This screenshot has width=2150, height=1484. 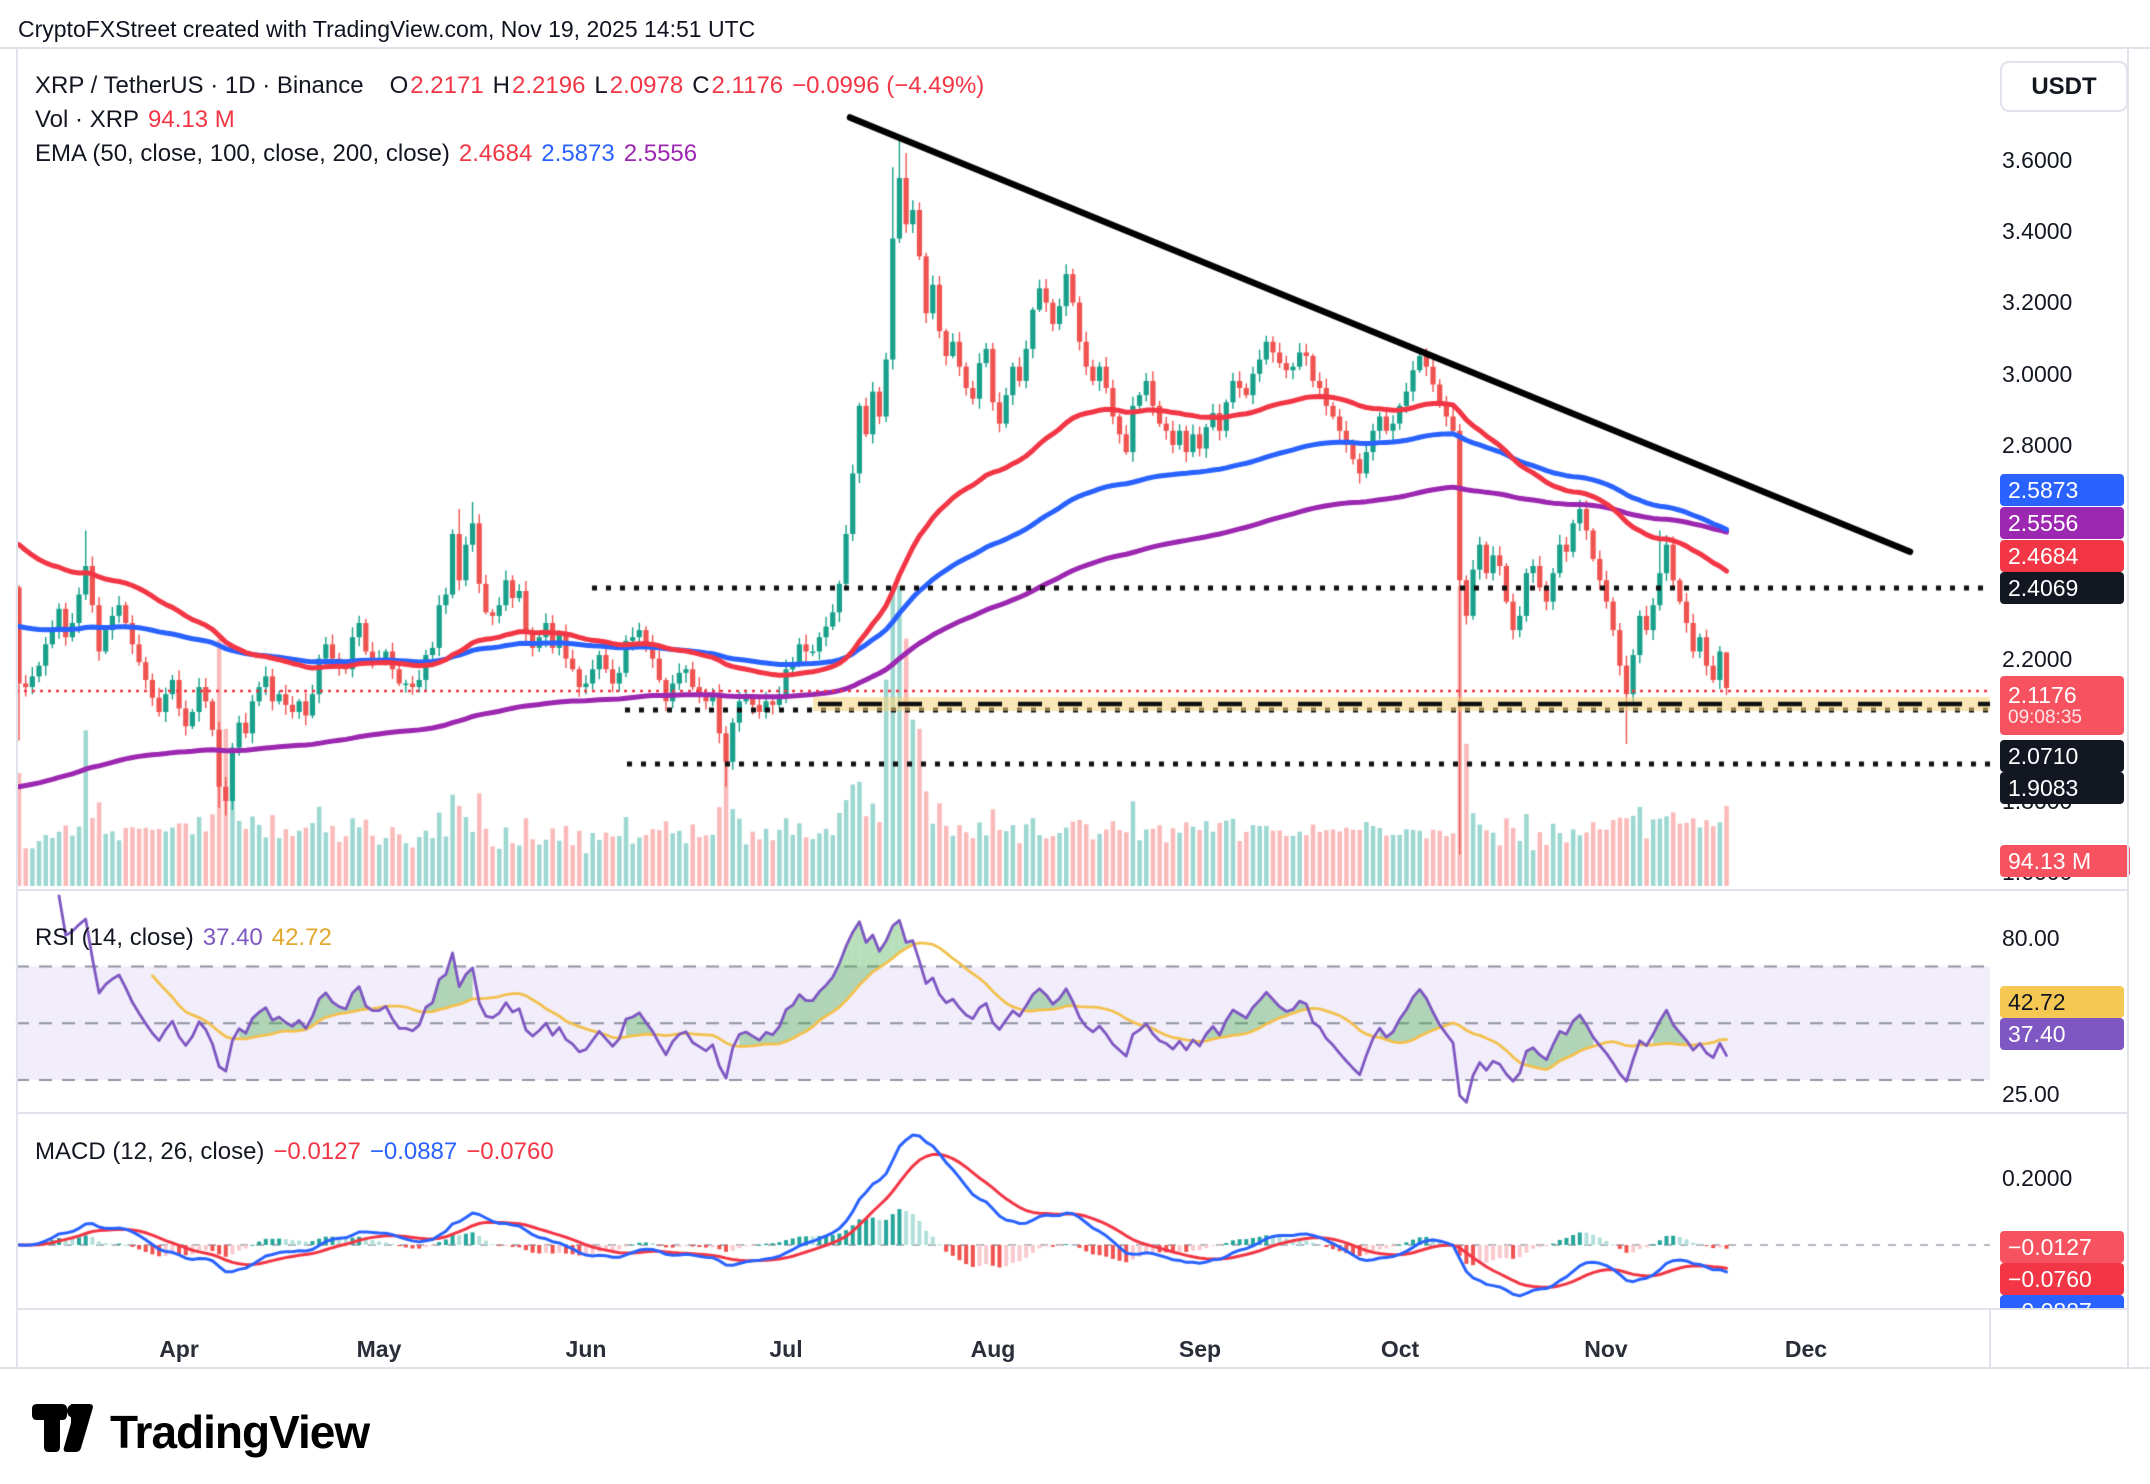 What do you see at coordinates (379, 1349) in the screenshot?
I see `month-label-may: May` at bounding box center [379, 1349].